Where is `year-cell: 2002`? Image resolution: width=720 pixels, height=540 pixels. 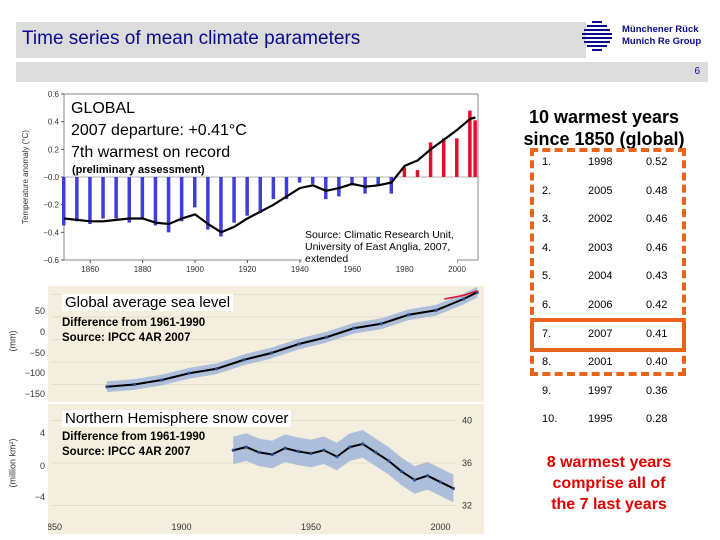 year-cell: 2002 is located at coordinates (600, 219).